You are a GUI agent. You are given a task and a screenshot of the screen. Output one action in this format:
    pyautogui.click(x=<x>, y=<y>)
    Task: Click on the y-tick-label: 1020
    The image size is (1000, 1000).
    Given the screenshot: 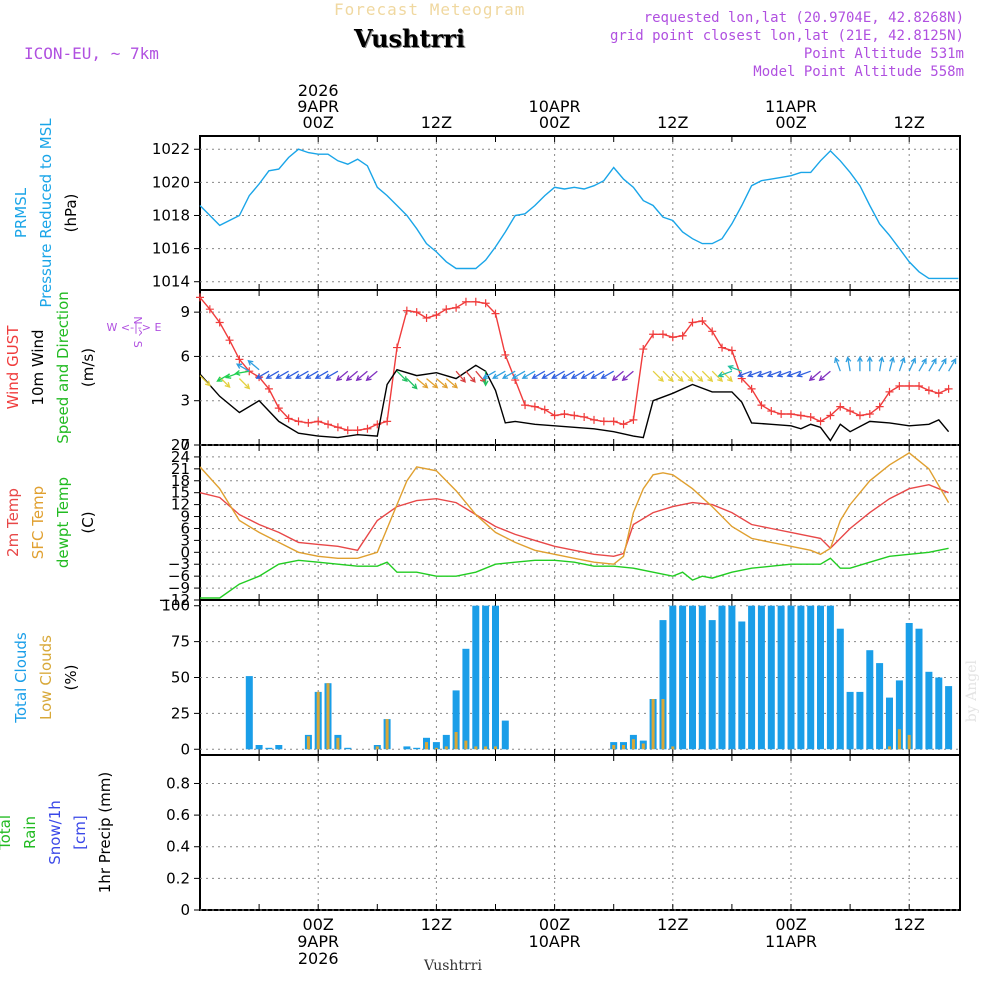 What is the action you would take?
    pyautogui.click(x=171, y=182)
    